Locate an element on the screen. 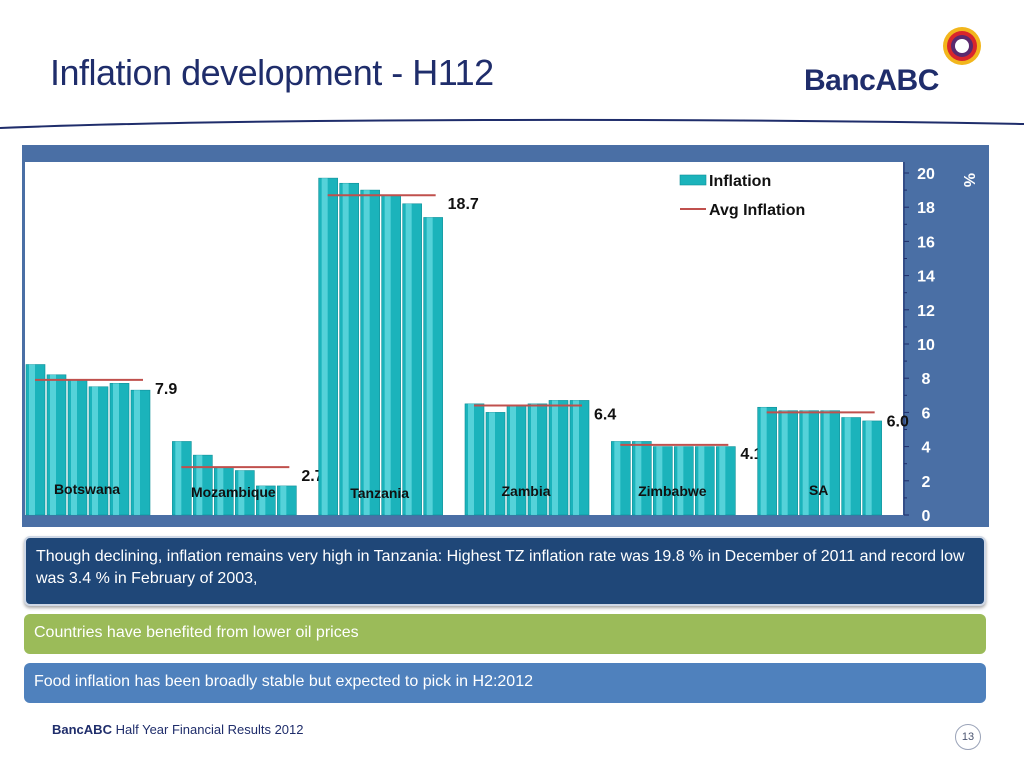 The height and width of the screenshot is (768, 1024). page-number: 13 is located at coordinates (968, 737).